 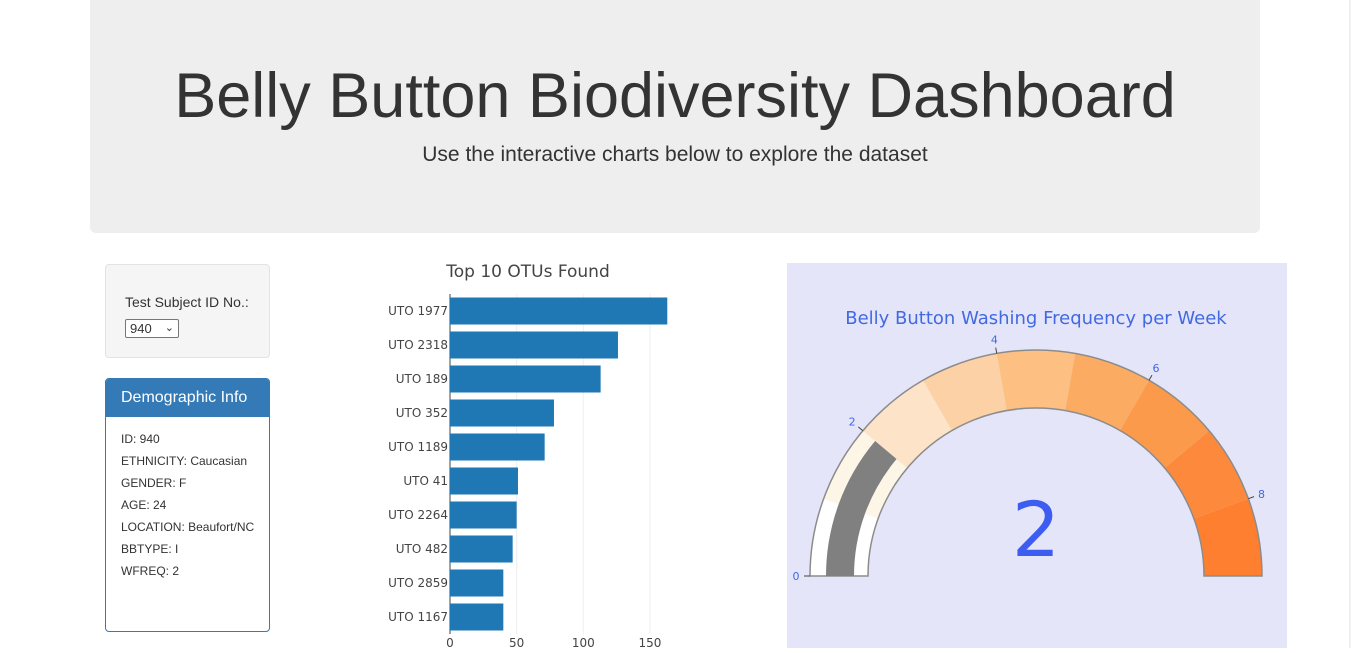 I want to click on x-tick-label: 100, so click(x=583, y=642).